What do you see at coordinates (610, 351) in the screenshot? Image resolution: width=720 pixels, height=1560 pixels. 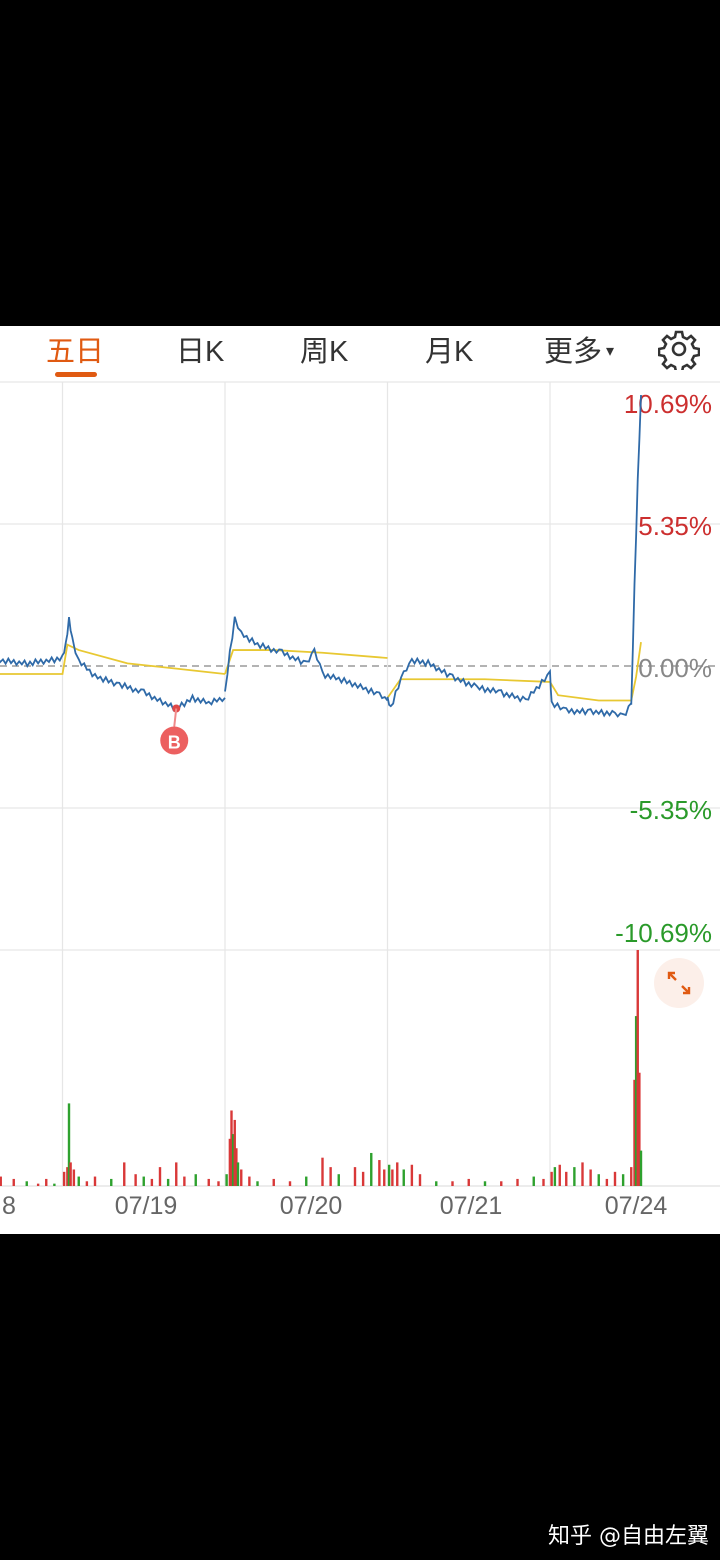 I see `dropdown-arrow-icon: ▾` at bounding box center [610, 351].